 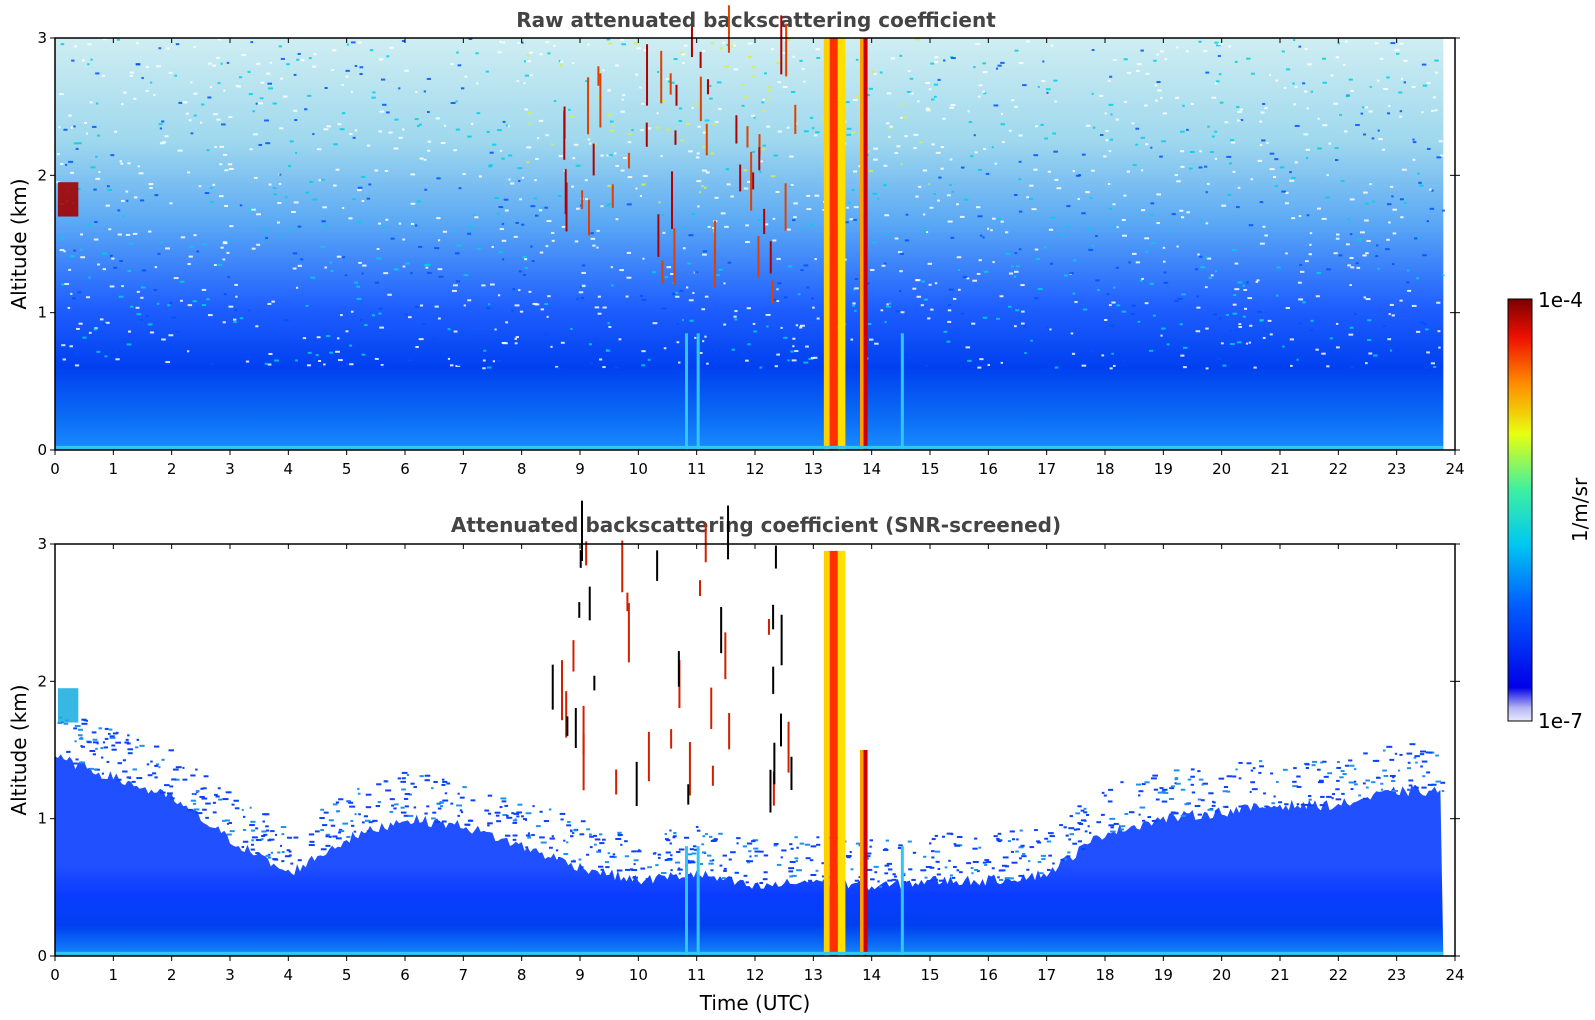 What do you see at coordinates (42, 450) in the screenshot?
I see `y-tick-label: 0` at bounding box center [42, 450].